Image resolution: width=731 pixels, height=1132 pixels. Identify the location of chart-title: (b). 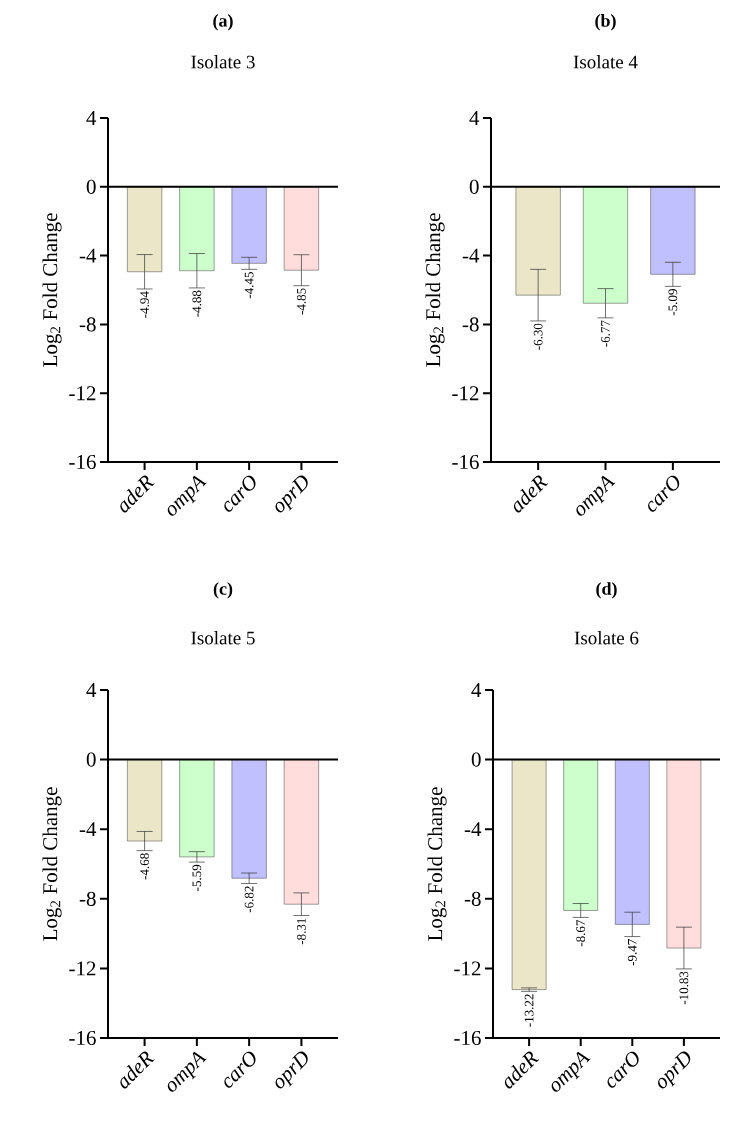
(605, 22).